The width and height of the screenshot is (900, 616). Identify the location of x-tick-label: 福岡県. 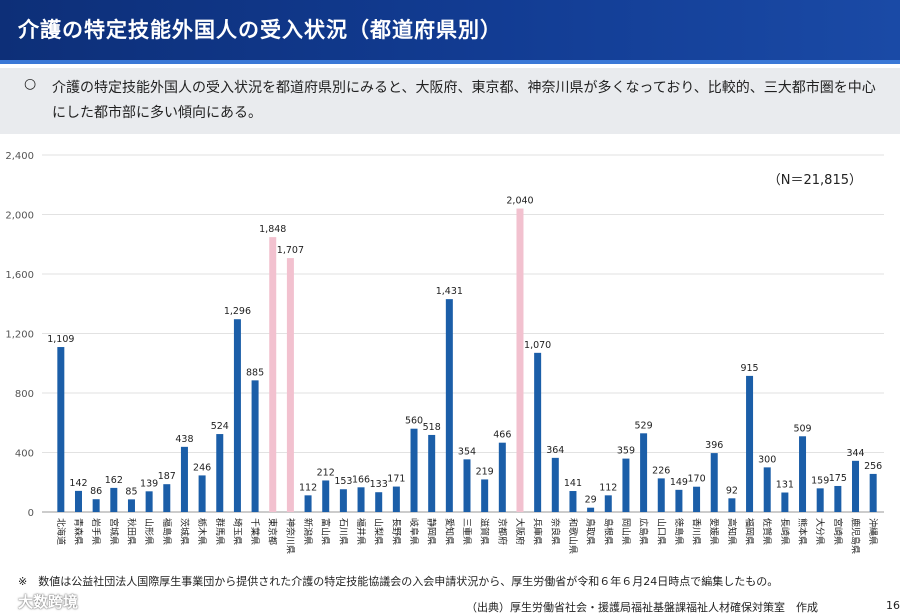
(750, 531).